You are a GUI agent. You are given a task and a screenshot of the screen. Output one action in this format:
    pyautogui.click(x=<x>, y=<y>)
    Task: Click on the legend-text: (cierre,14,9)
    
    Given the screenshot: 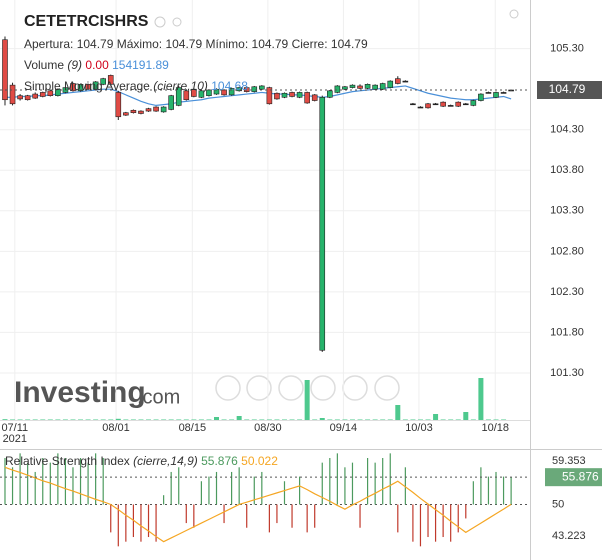 What is the action you would take?
    pyautogui.click(x=165, y=461)
    